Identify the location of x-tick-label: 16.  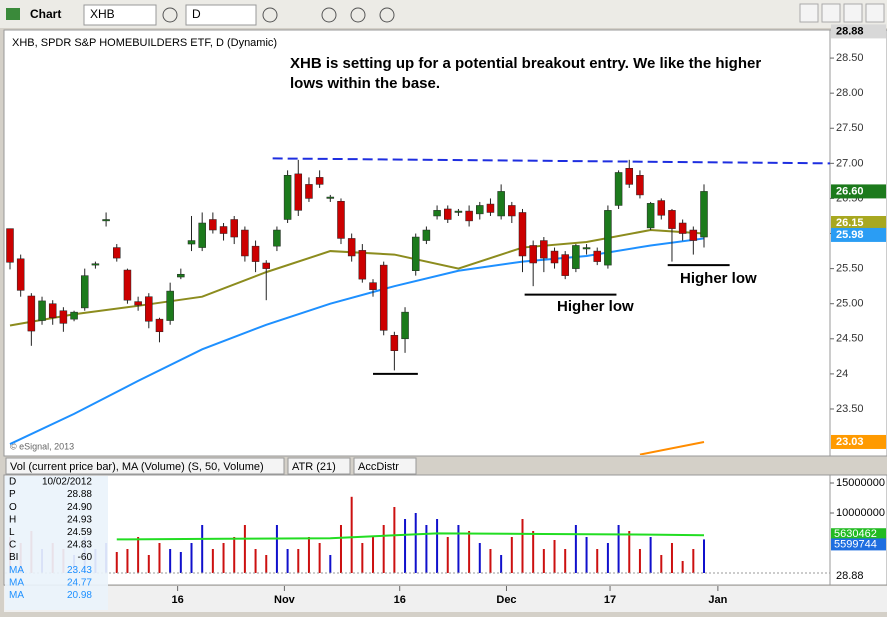
(400, 600).